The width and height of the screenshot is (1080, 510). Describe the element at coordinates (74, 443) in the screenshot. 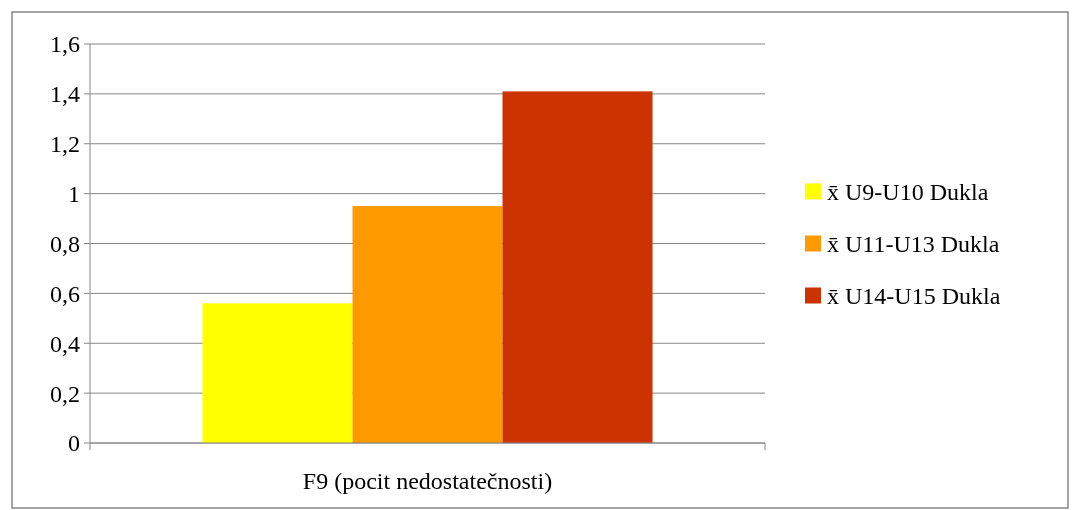

I see `y-tick-label: 0` at that location.